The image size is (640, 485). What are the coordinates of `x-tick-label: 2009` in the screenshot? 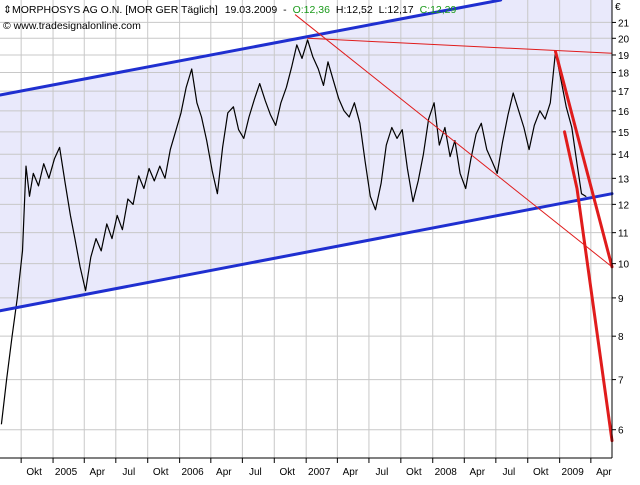 It's located at (573, 472).